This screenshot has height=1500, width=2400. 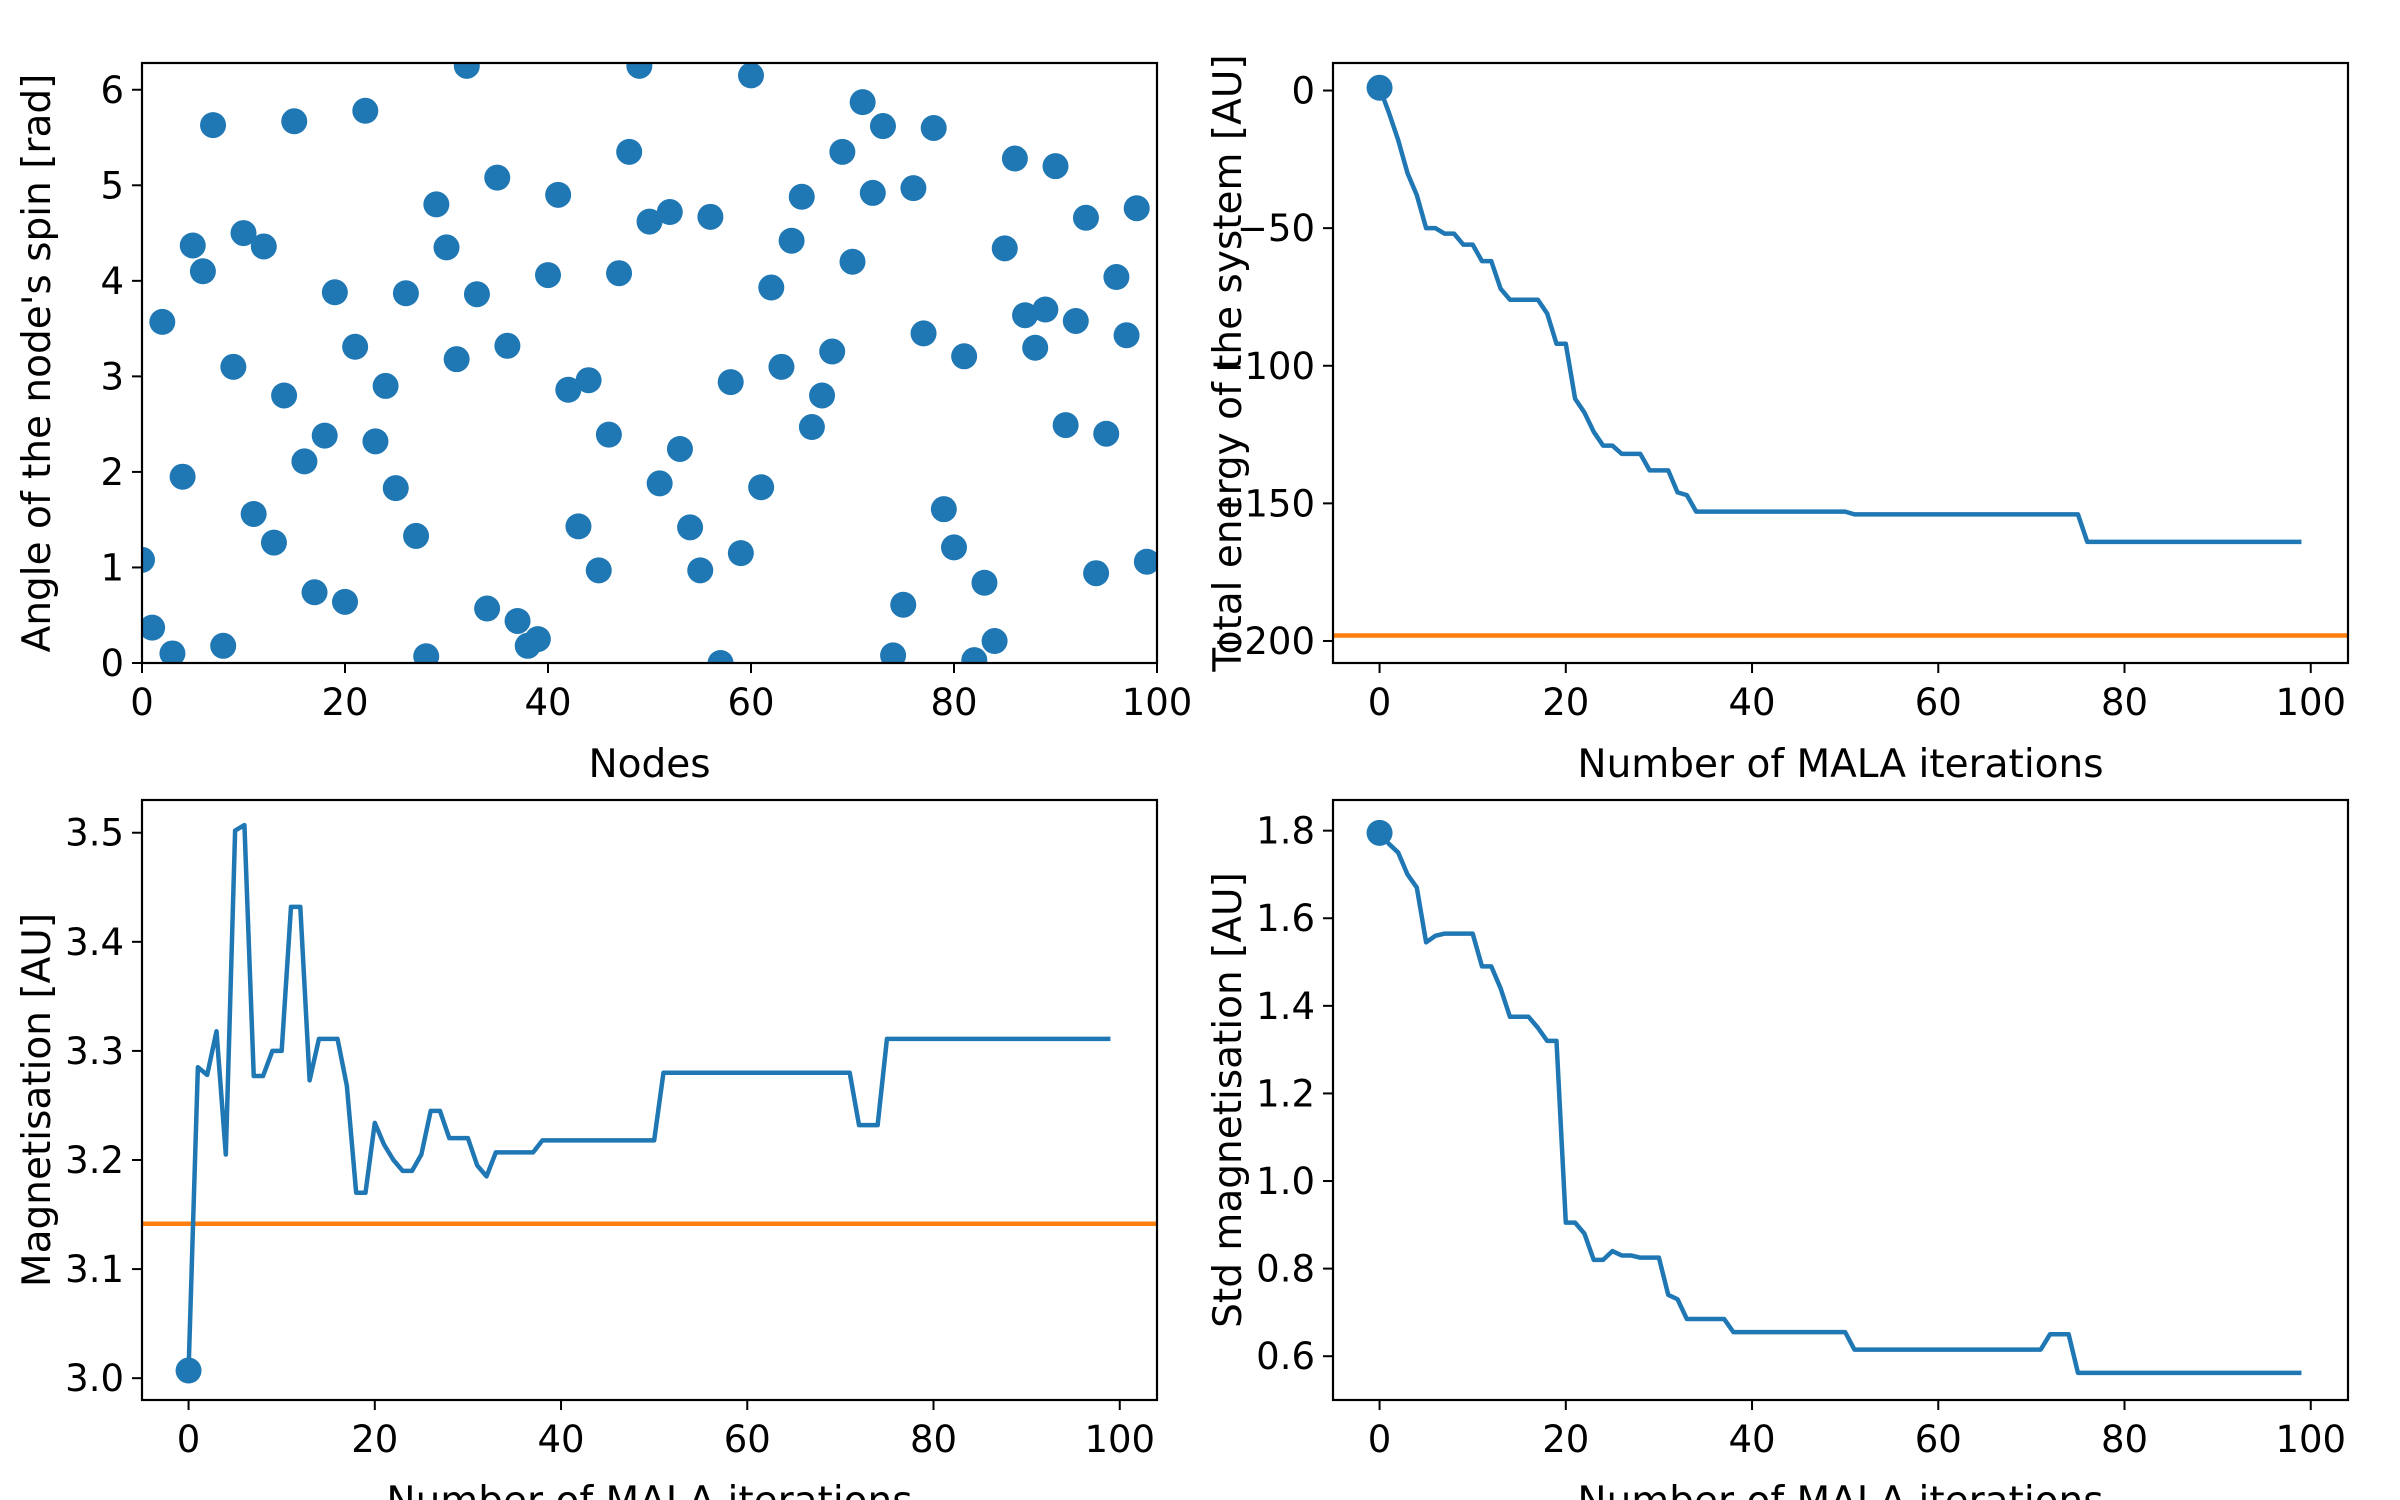 What do you see at coordinates (112, 281) in the screenshot?
I see `y-tick-label: 4` at bounding box center [112, 281].